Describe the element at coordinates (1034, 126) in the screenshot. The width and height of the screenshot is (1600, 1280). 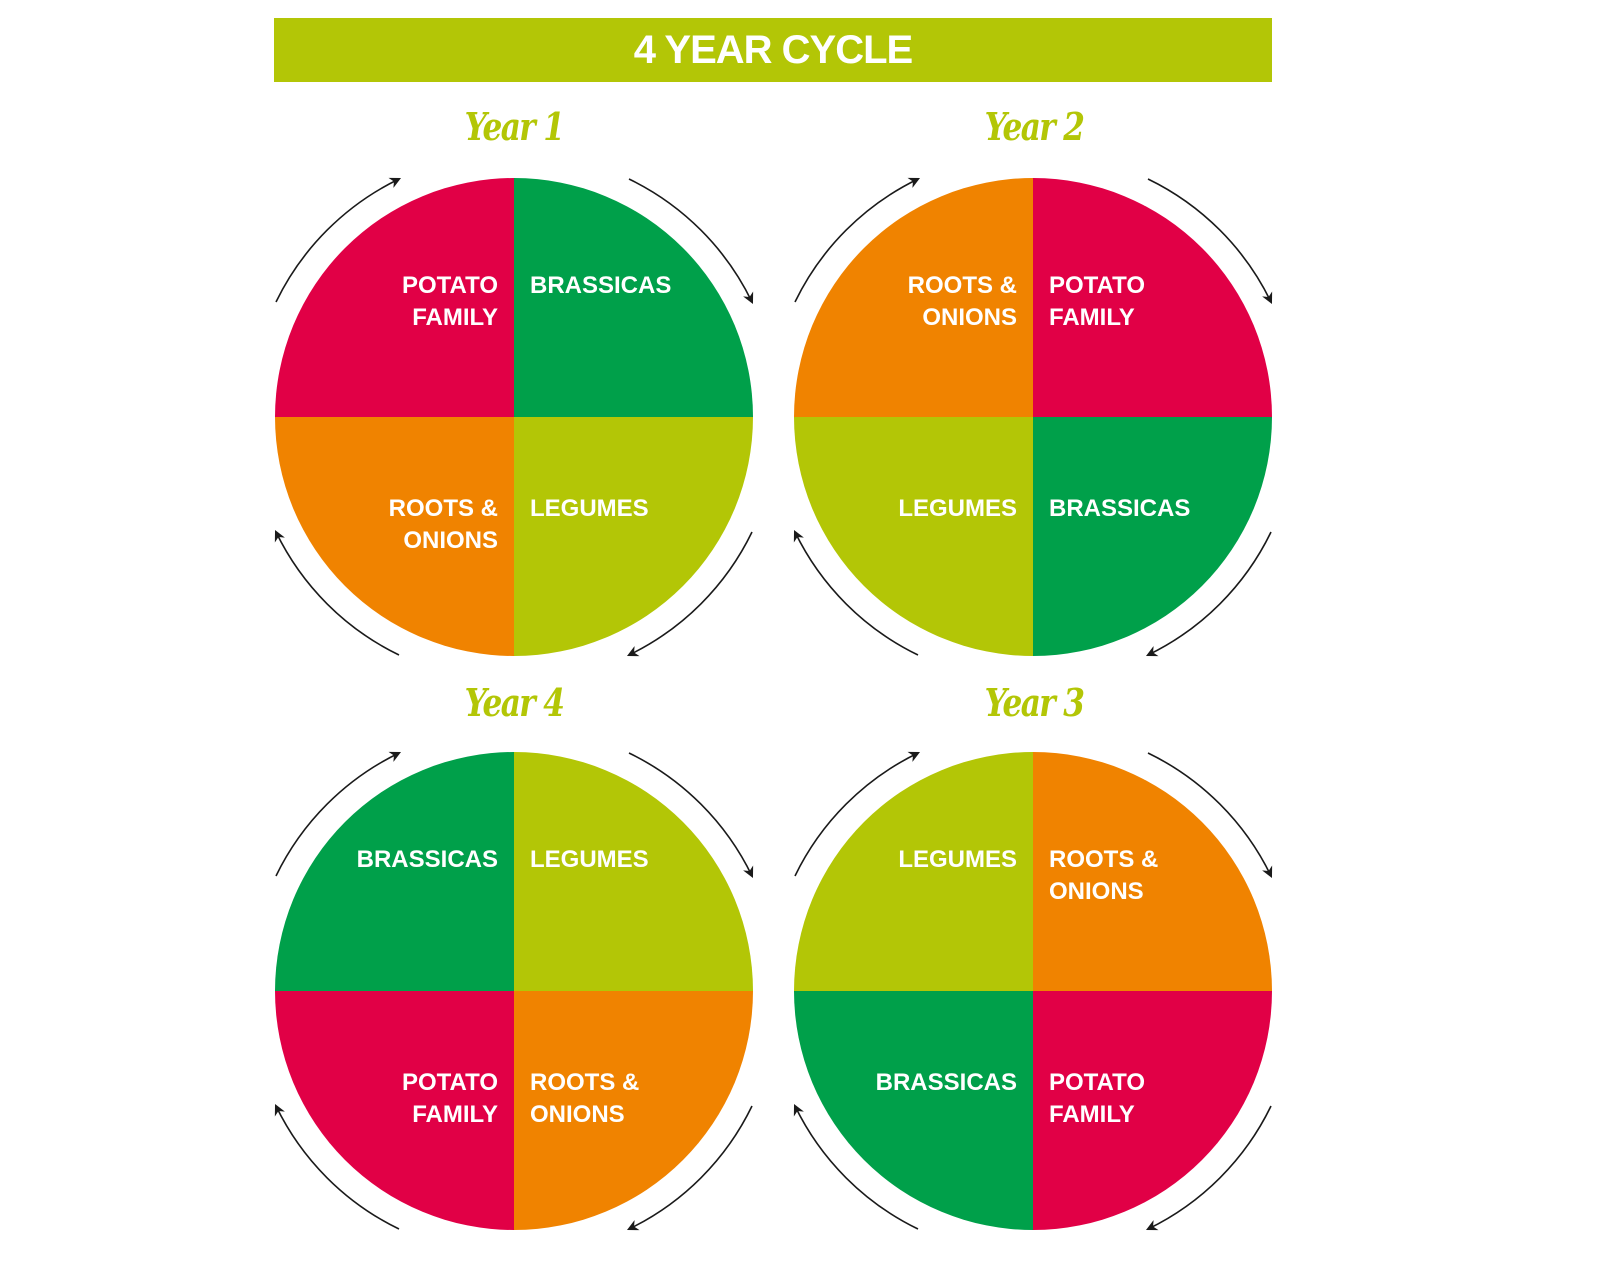
I see `year-2-heading: Year 2` at that location.